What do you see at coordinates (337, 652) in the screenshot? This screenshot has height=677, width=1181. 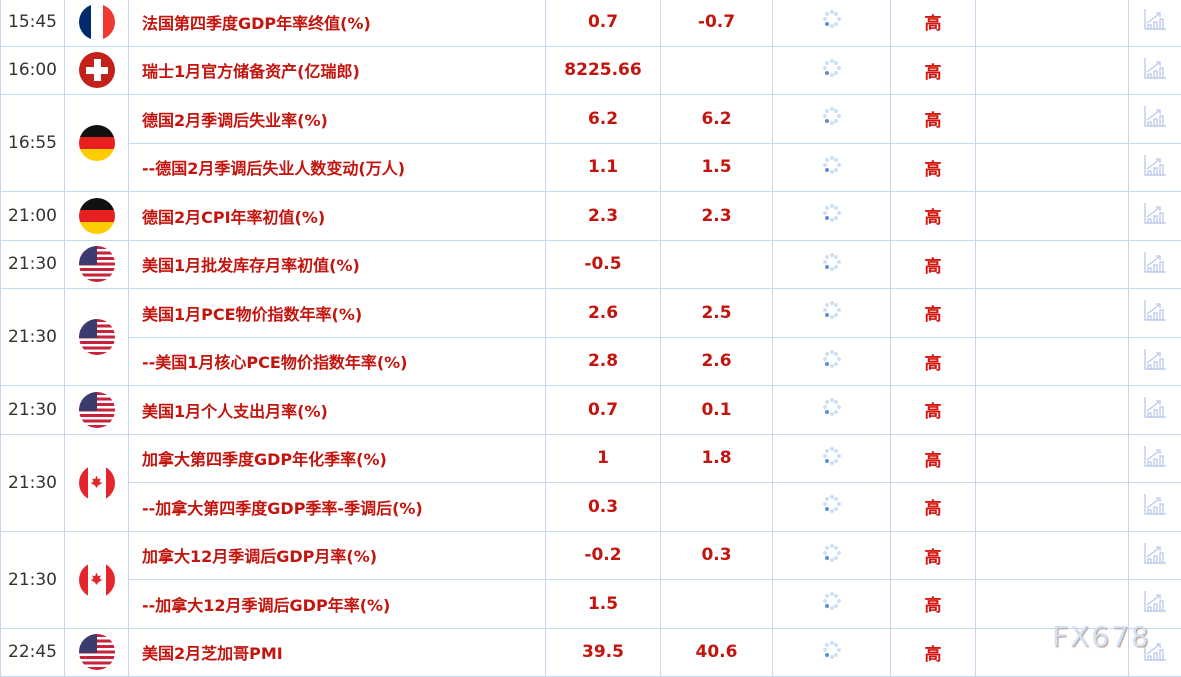 I see `event-name: 美国2月芝加哥PMI` at bounding box center [337, 652].